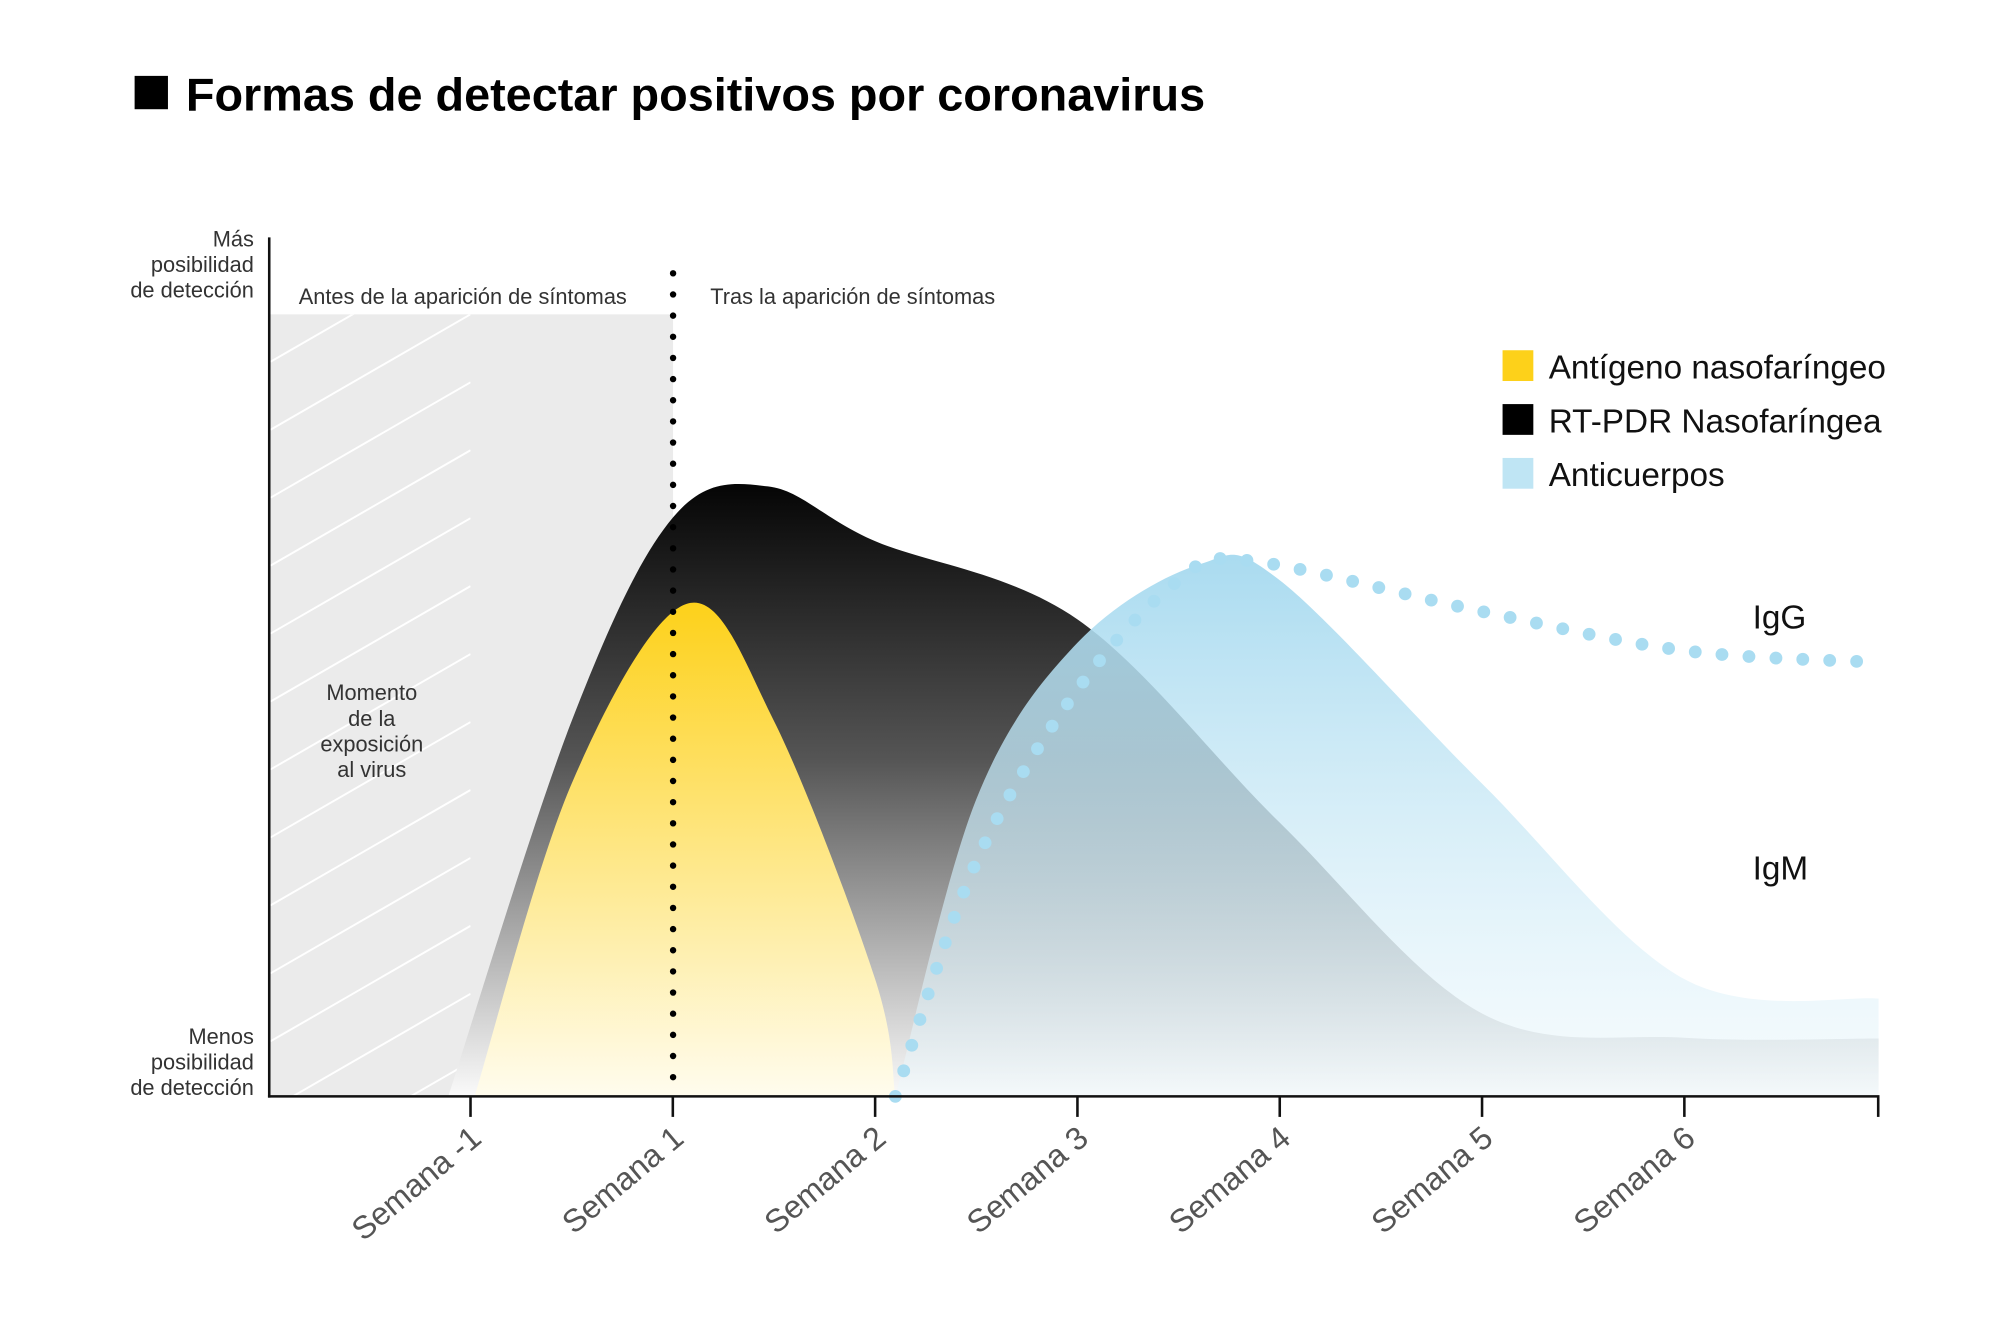  I want to click on y-label-bottom-line: de detección, so click(192, 1087).